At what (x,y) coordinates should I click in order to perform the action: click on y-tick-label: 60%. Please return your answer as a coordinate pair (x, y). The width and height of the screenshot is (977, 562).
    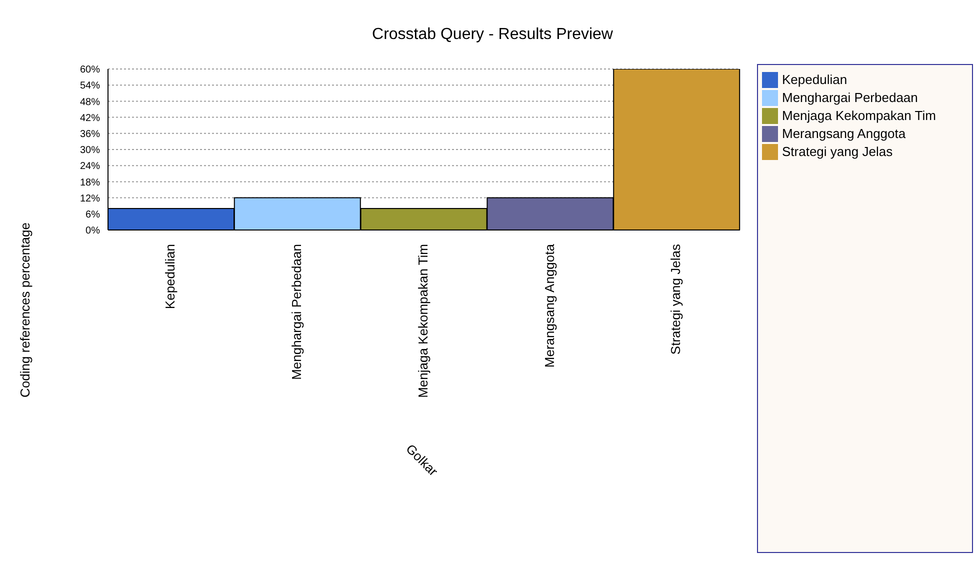
    Looking at the image, I should click on (90, 70).